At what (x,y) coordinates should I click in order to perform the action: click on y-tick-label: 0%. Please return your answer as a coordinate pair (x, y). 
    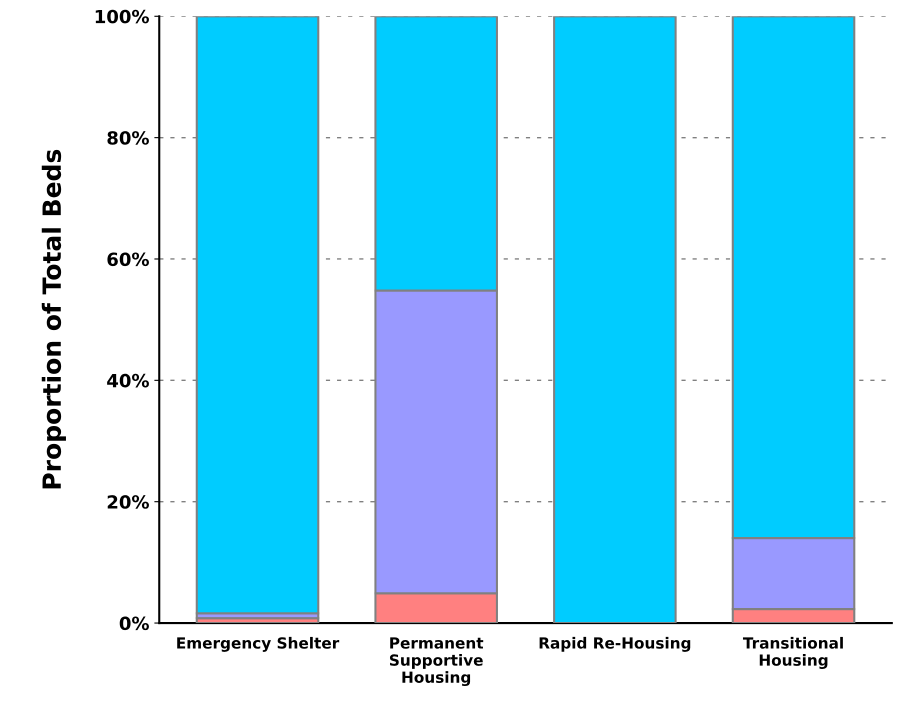
    Looking at the image, I should click on (134, 623).